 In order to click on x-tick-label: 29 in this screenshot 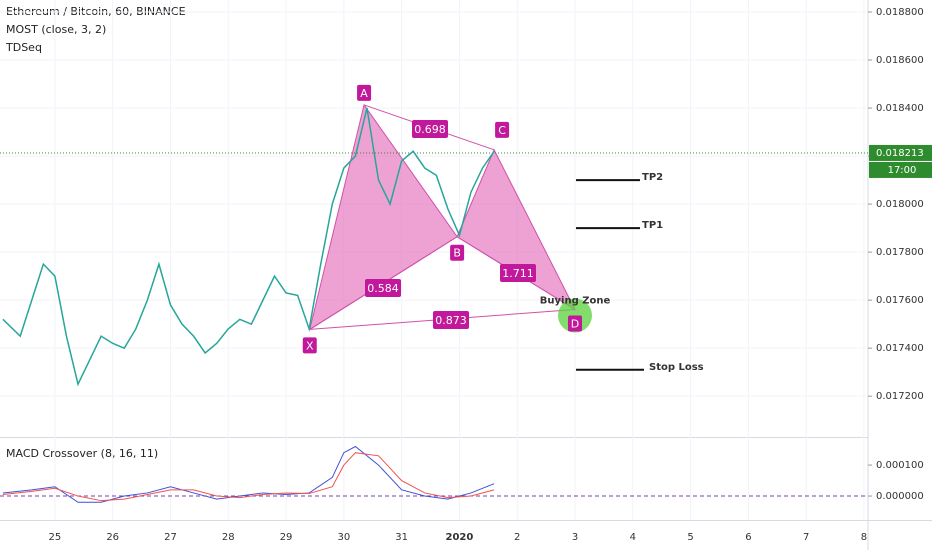, I will do `click(286, 537)`.